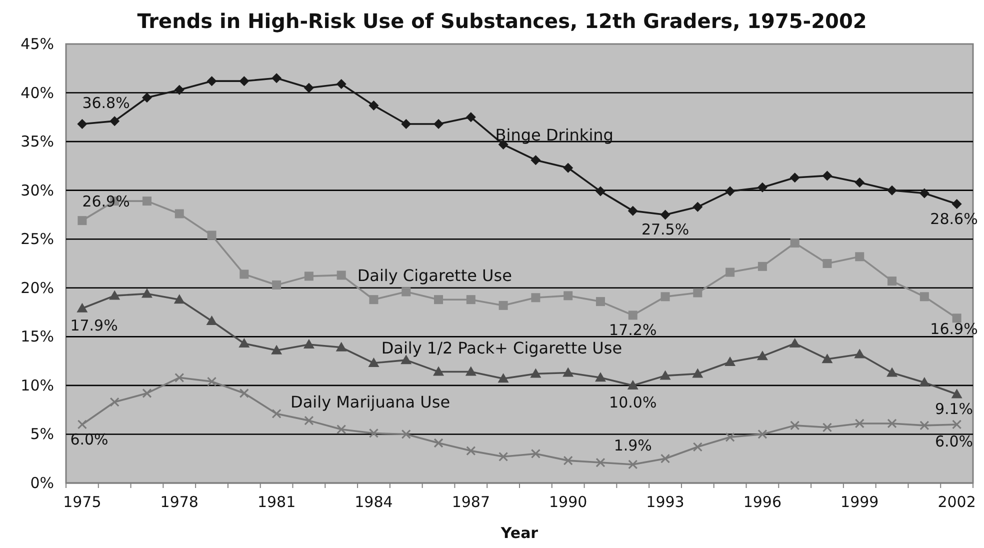 This screenshot has height=548, width=984. Describe the element at coordinates (434, 276) in the screenshot. I see `series-label: Daily Cigarette Use` at that location.